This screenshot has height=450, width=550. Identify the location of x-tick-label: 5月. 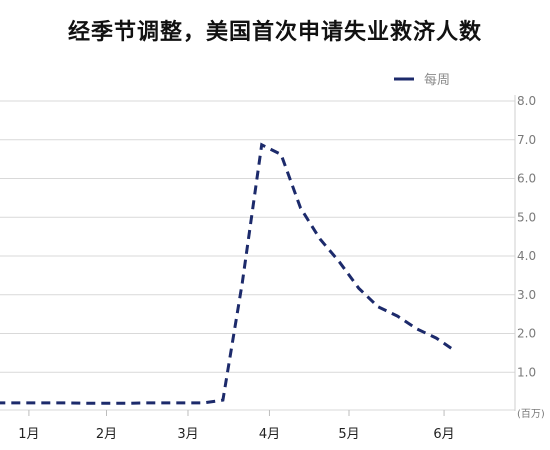
(348, 434).